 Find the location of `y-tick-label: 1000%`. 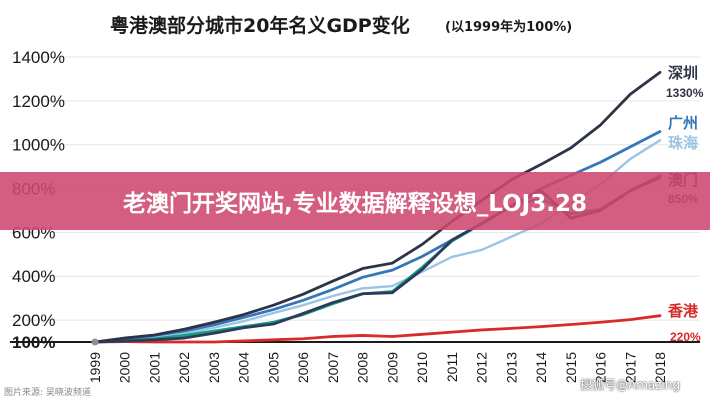

y-tick-label: 1000% is located at coordinates (38, 145).